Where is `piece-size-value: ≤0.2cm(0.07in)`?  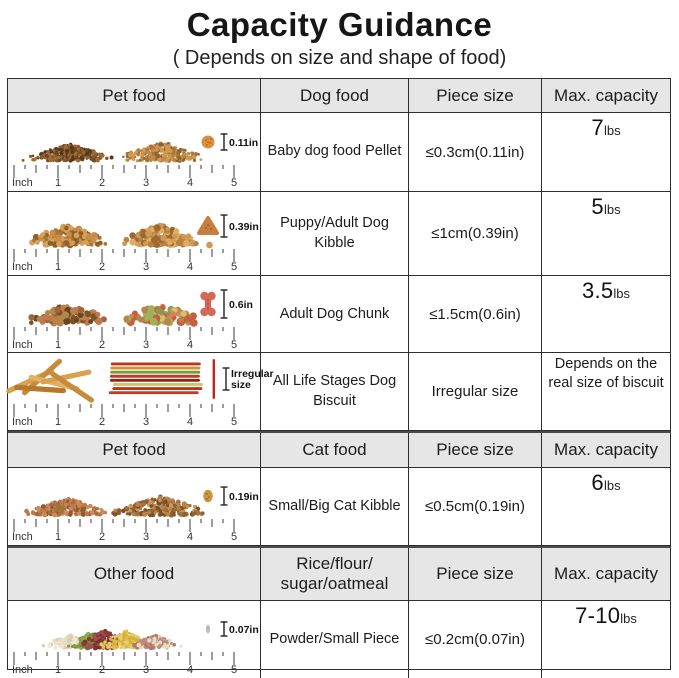 piece-size-value: ≤0.2cm(0.07in) is located at coordinates (474, 639).